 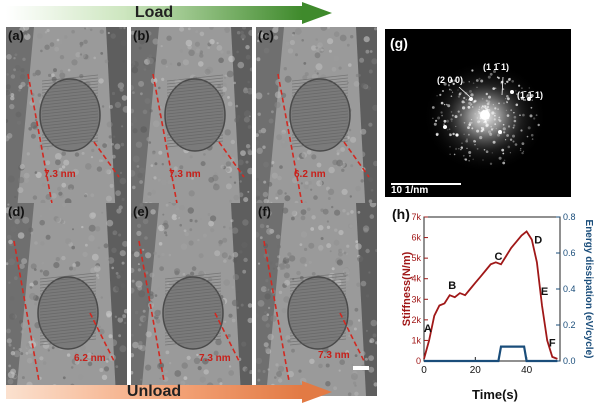 What do you see at coordinates (538, 241) in the screenshot?
I see `point-annotation: D` at bounding box center [538, 241].